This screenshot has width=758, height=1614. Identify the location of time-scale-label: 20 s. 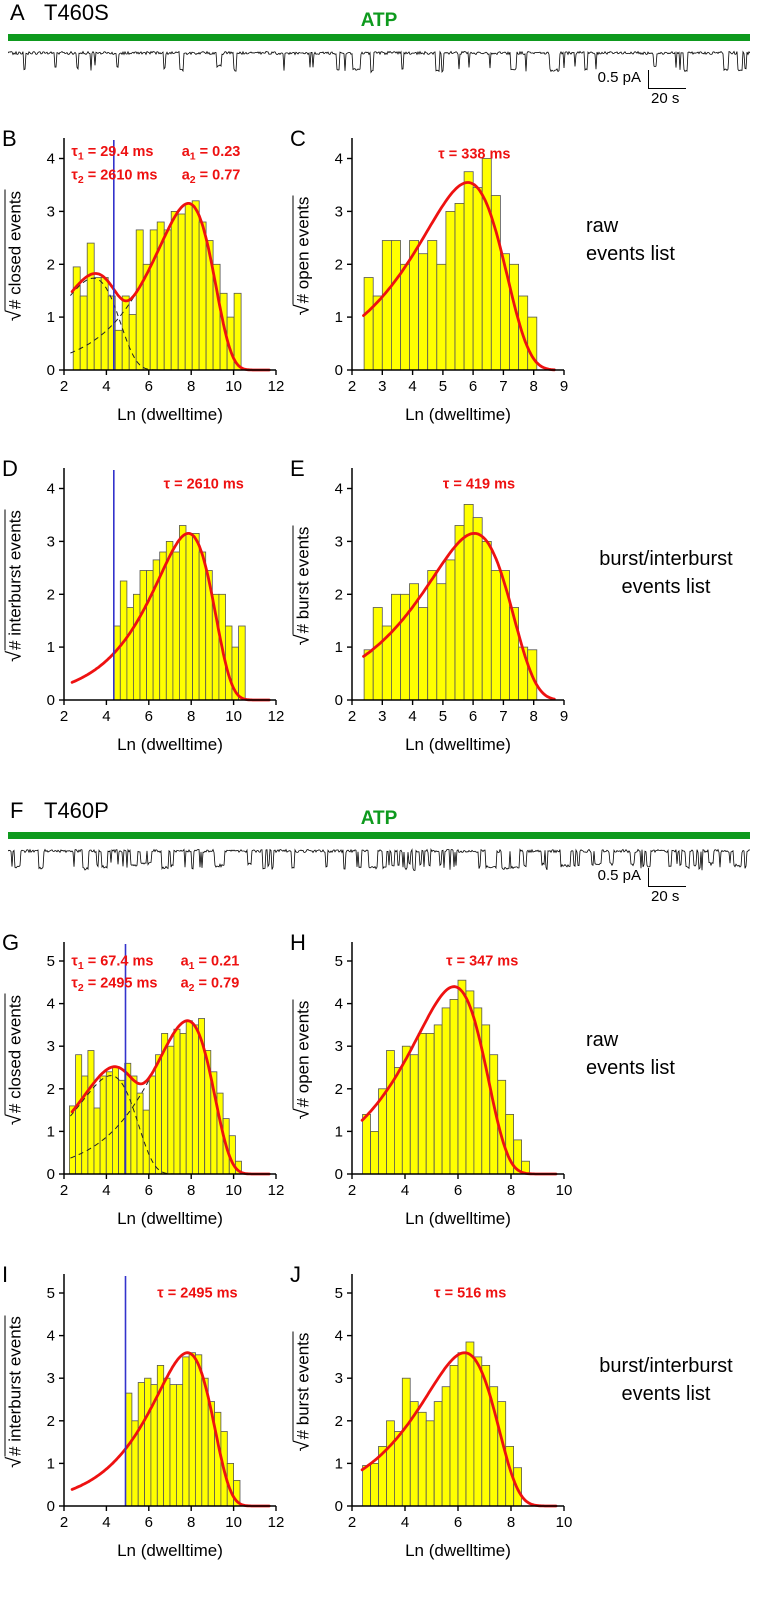
(665, 896).